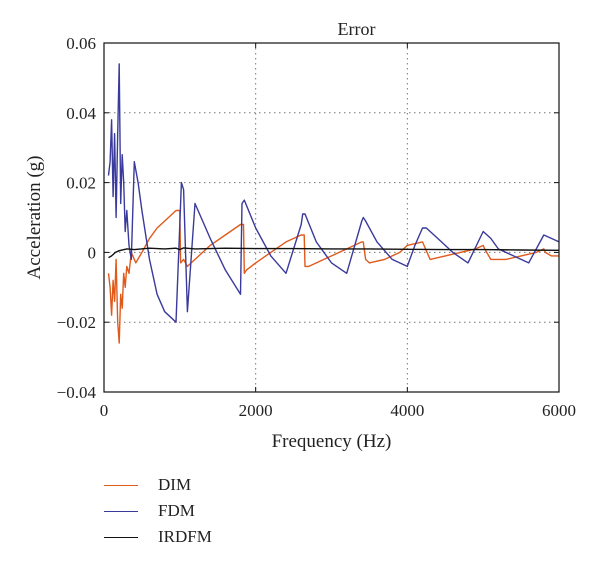 This screenshot has width=600, height=562. I want to click on x-tick-label: 0, so click(104, 410).